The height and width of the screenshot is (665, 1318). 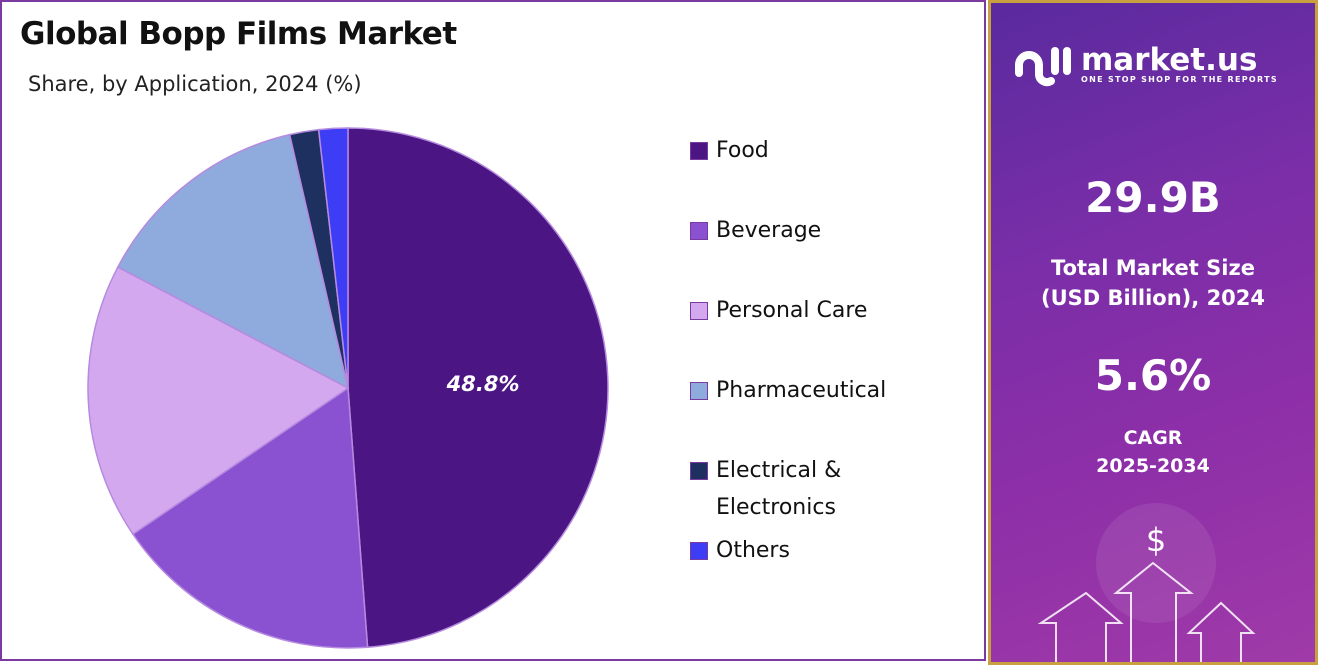 I want to click on chart-title: Global Bopp Films Market, so click(x=238, y=34).